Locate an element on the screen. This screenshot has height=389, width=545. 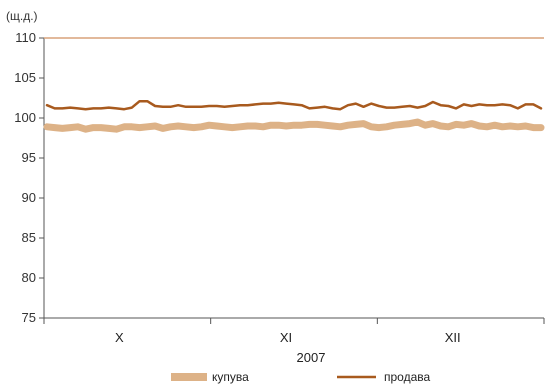
y-tick-label: 110 is located at coordinates (25, 37).